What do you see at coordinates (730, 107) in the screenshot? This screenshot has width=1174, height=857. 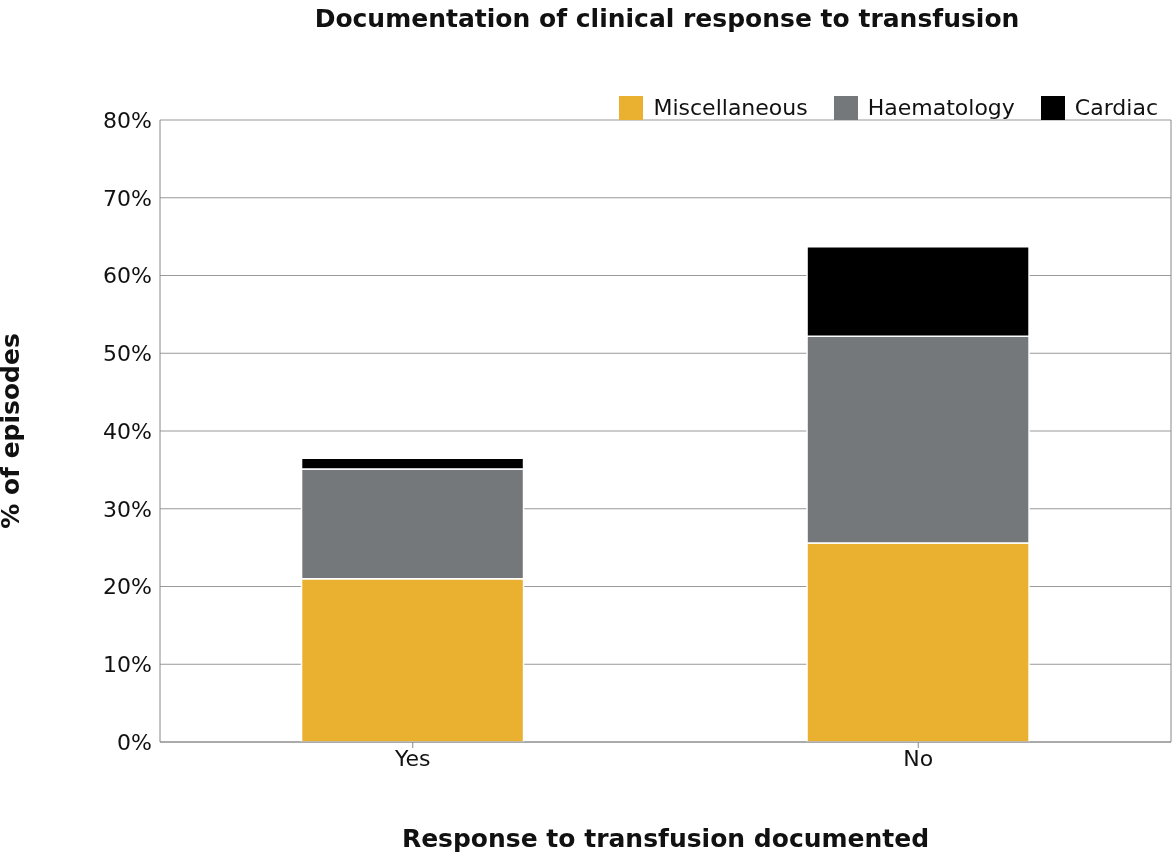 I see `legend-label: Miscellaneous` at bounding box center [730, 107].